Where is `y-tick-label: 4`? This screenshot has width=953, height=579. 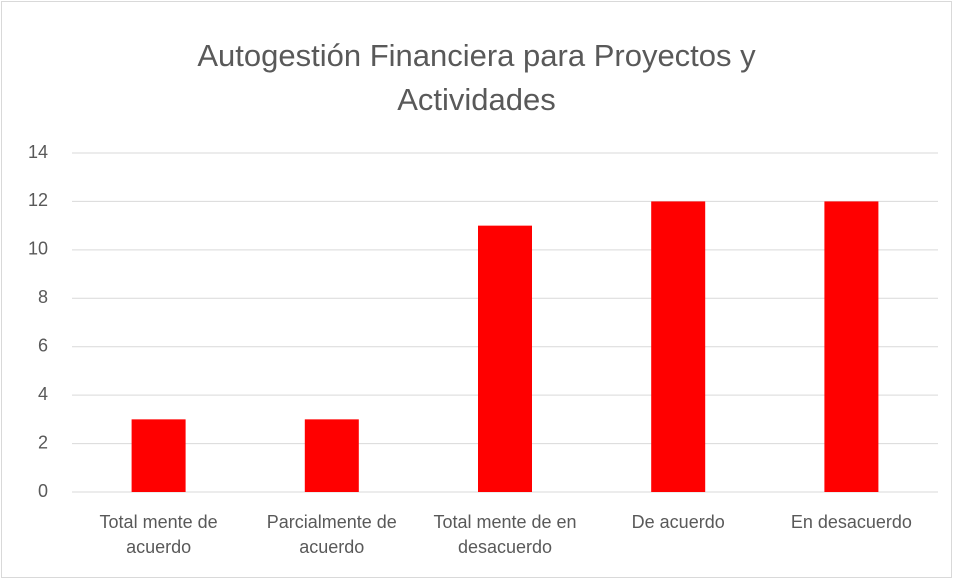
y-tick-label: 4 is located at coordinates (43, 394).